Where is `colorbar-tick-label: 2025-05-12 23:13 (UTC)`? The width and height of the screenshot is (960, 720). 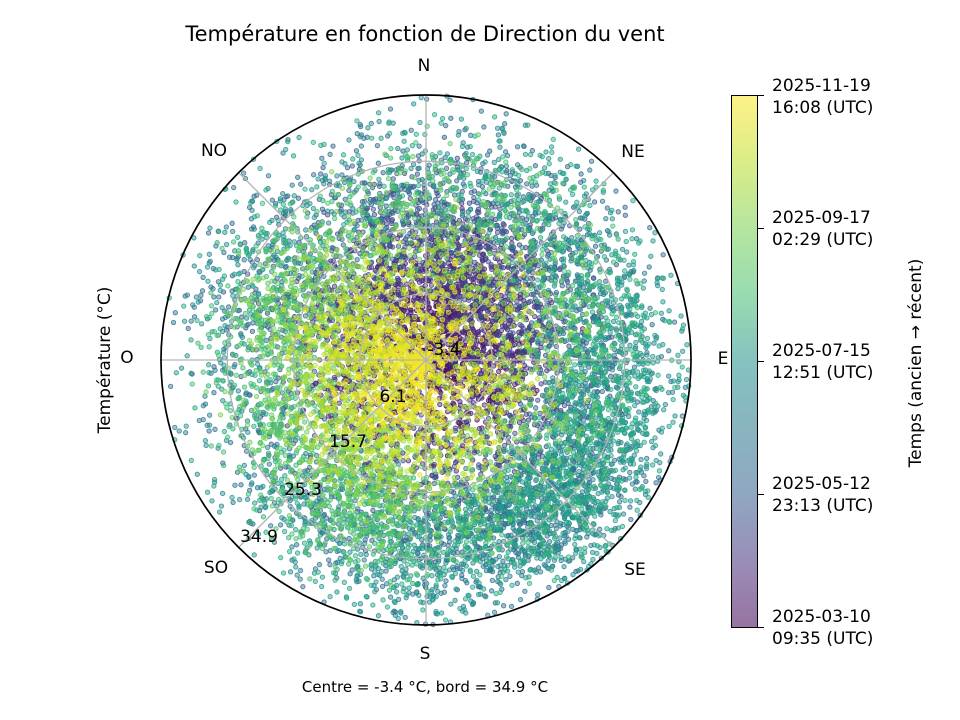
colorbar-tick-label: 2025-05-12 23:13 (UTC) is located at coordinates (823, 495).